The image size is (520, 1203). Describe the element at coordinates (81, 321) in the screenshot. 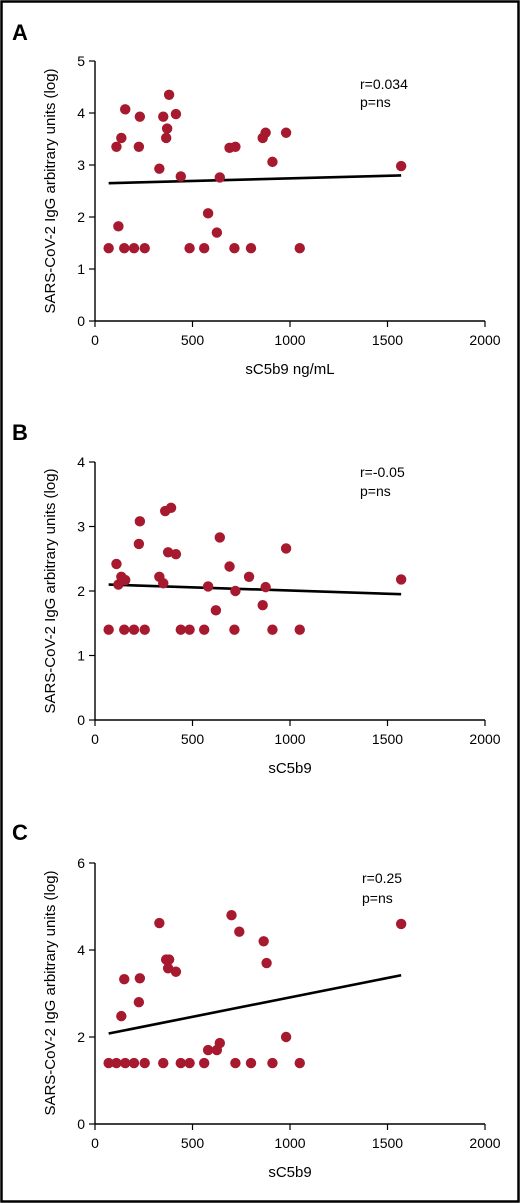

I see `panel-a-ytick-label: 0` at that location.